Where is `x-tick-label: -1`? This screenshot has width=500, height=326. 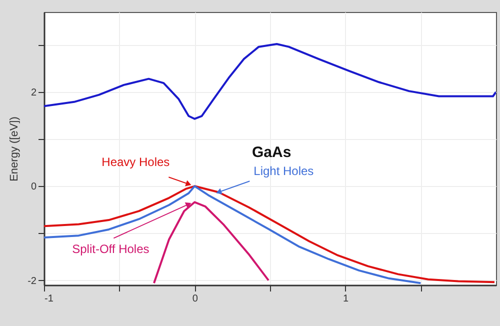 x-tick-label: -1 is located at coordinates (49, 299).